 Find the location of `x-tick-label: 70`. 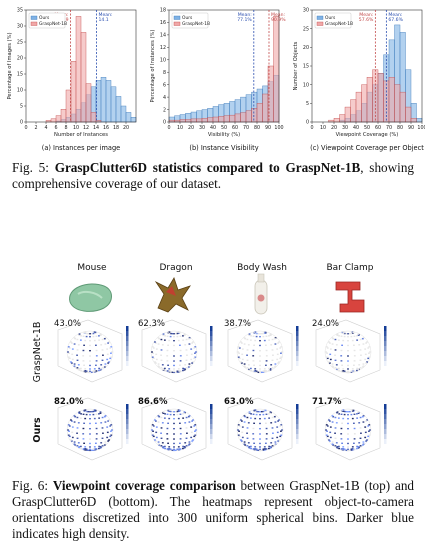

x-tick-label: 70 is located at coordinates (246, 128).